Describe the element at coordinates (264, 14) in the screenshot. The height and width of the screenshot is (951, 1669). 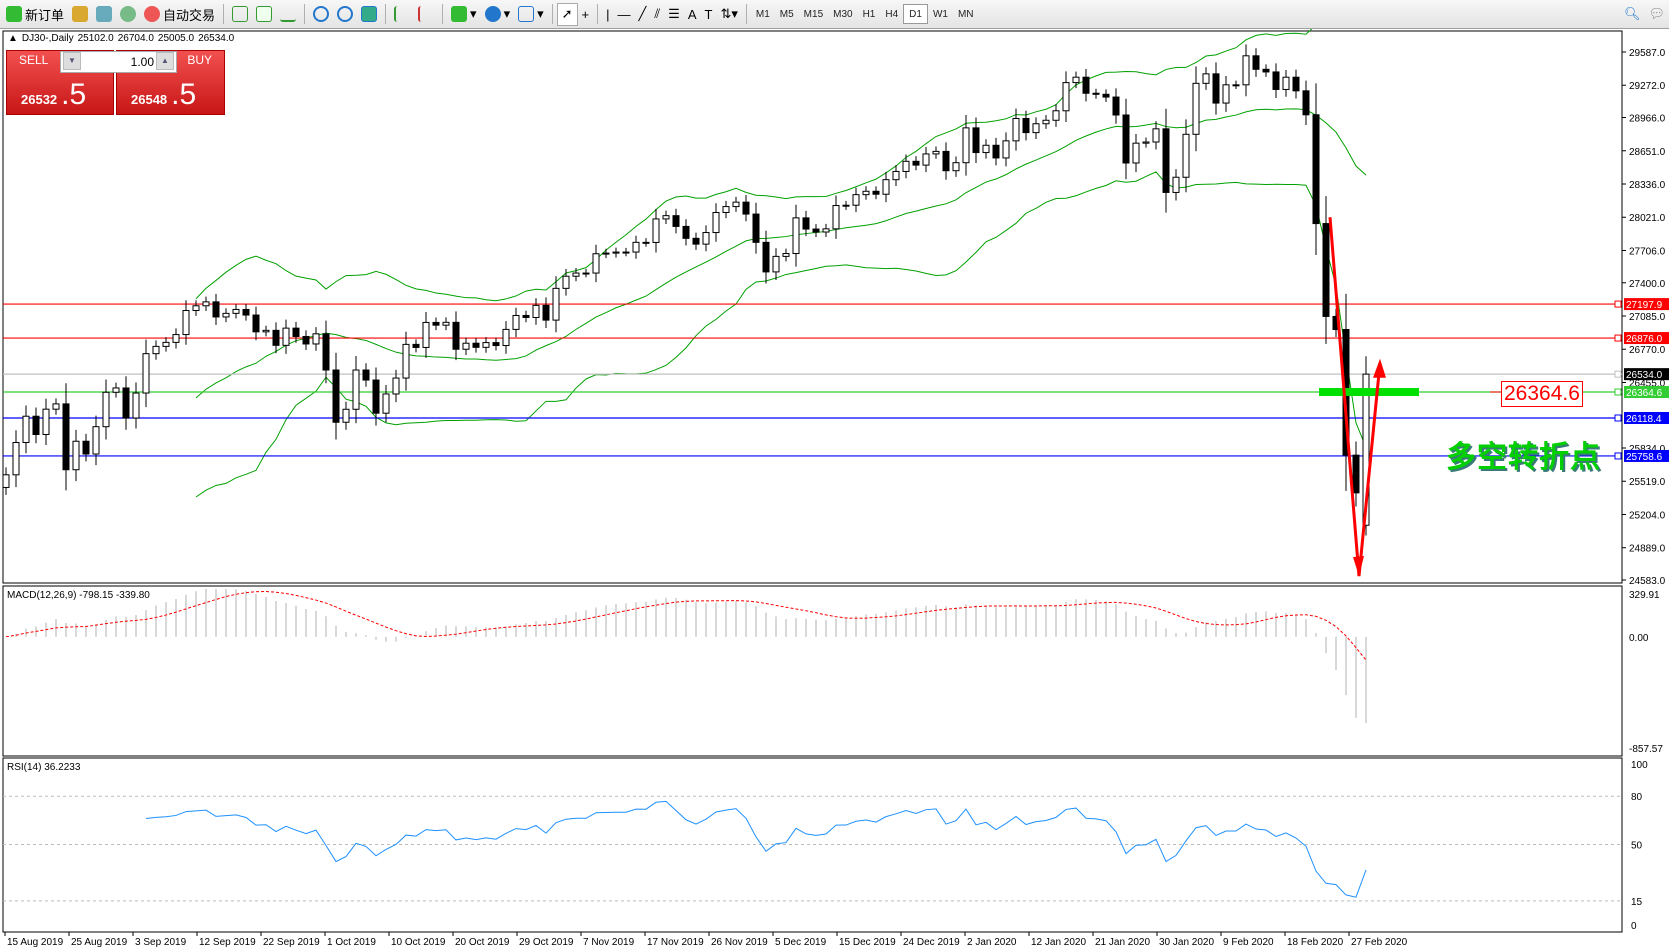
I see `candlestick-button` at that location.